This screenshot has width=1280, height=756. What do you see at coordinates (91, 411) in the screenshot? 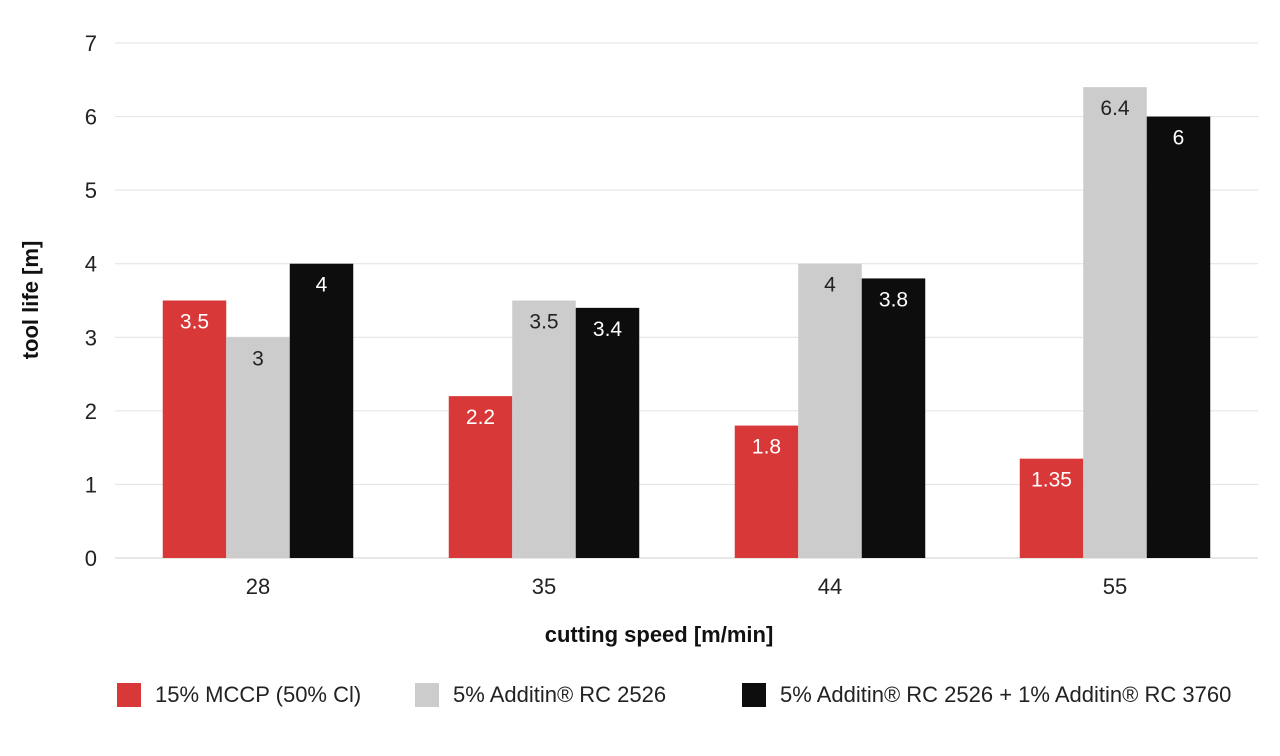
I see `y-tick-label: 2` at bounding box center [91, 411].